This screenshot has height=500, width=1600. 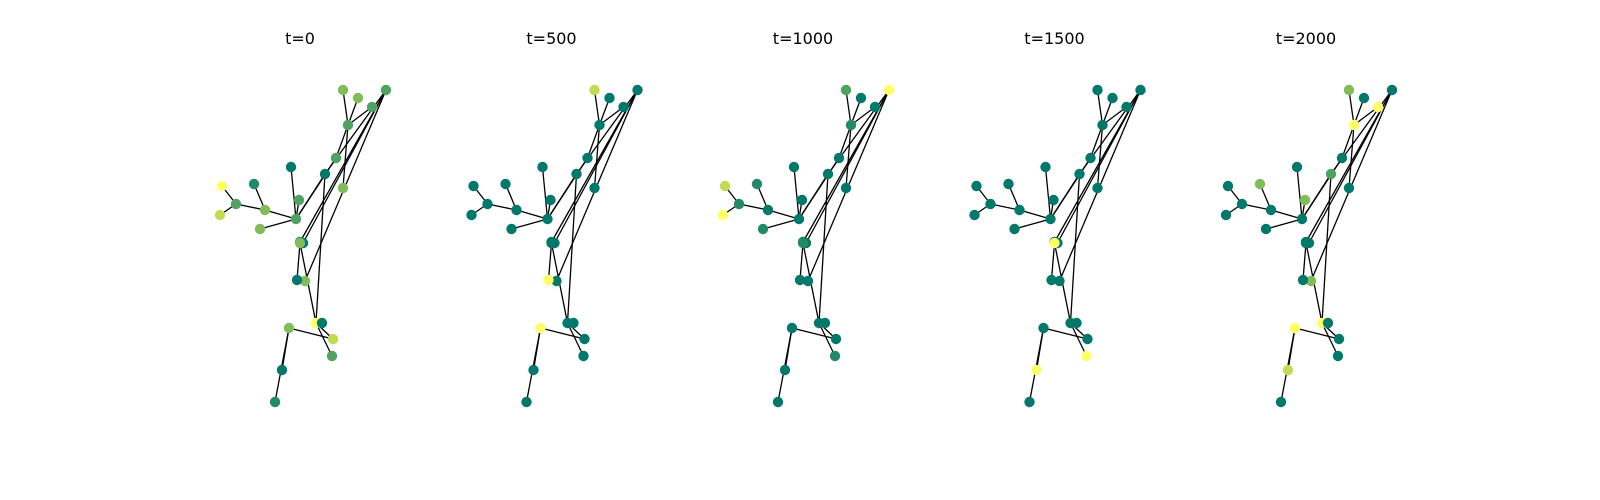 What do you see at coordinates (1309, 218) in the screenshot?
I see `panel-2000: t=2000` at bounding box center [1309, 218].